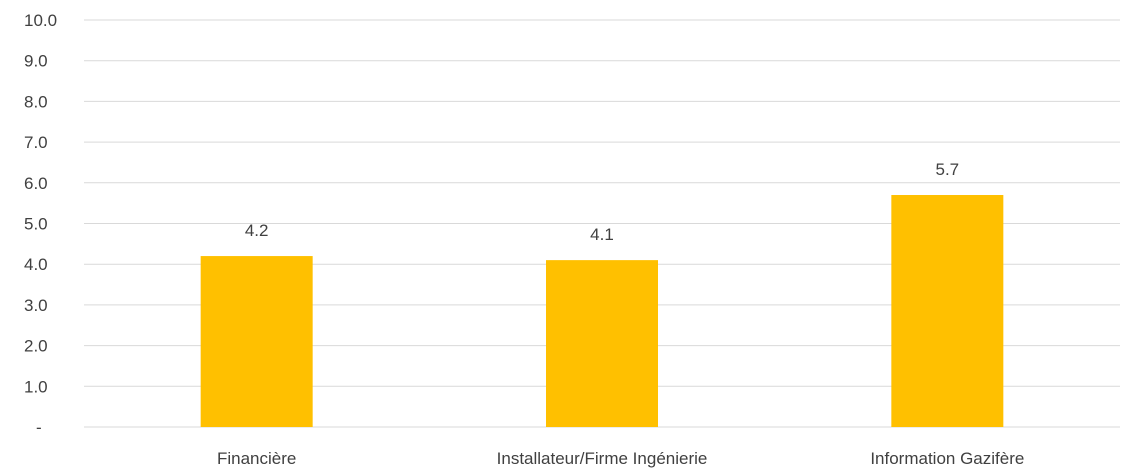 The height and width of the screenshot is (468, 1140). Describe the element at coordinates (40, 20) in the screenshot. I see `y-tick-label: 10.0` at that location.